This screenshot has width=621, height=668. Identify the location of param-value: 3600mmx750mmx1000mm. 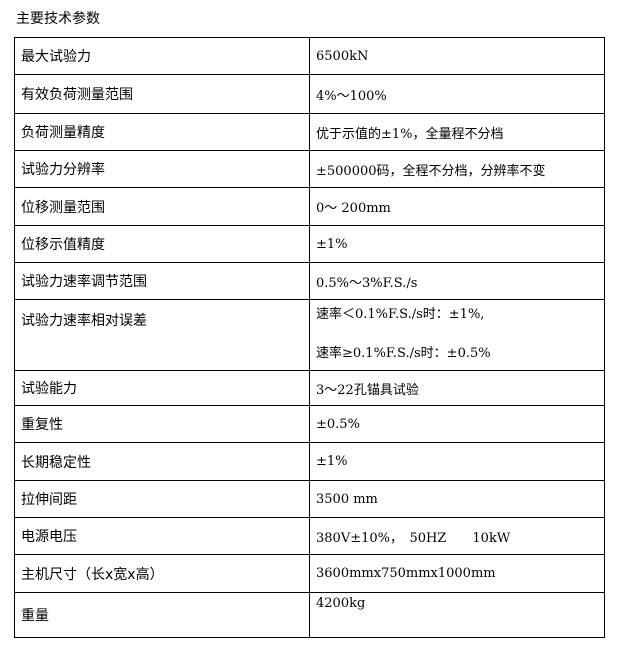
(457, 573).